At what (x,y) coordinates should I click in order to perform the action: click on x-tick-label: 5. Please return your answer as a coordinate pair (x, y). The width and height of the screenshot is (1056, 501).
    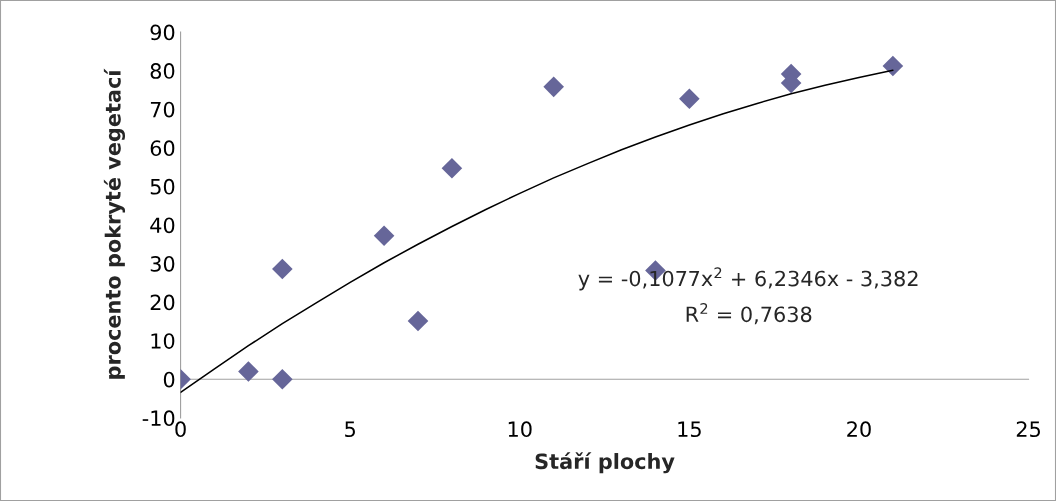
    Looking at the image, I should click on (350, 429).